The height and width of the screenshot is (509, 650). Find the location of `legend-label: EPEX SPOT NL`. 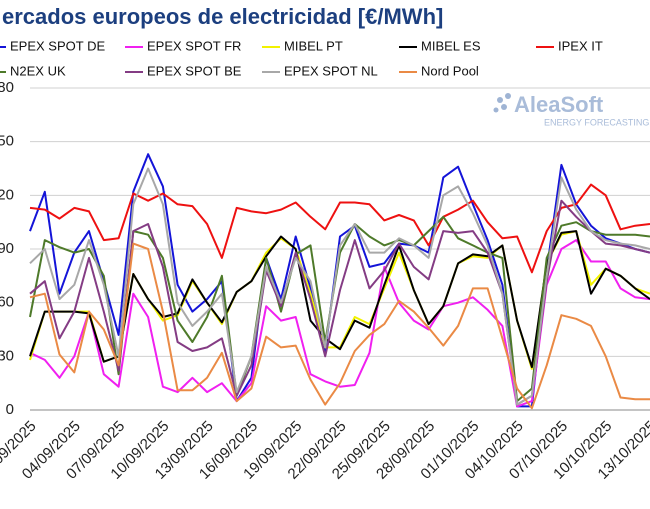

legend-label: EPEX SPOT NL is located at coordinates (331, 70).